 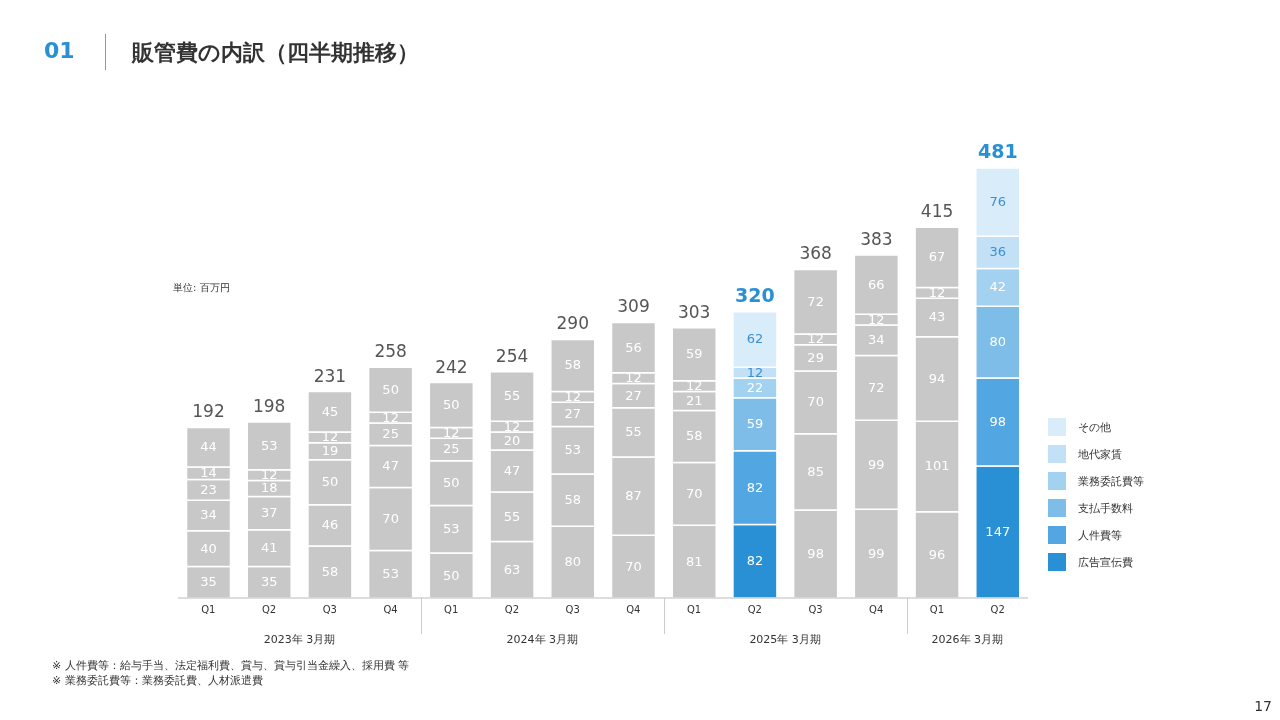 I want to click on legend-label: その他, so click(x=1094, y=427).